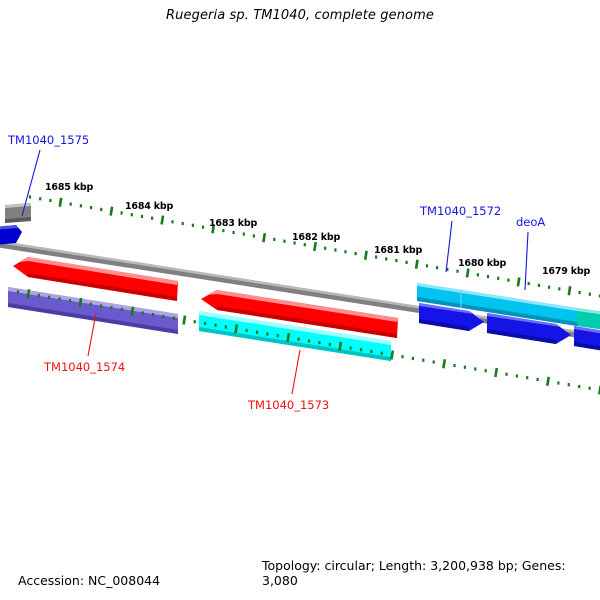 Image resolution: width=600 pixels, height=600 pixels. I want to click on ruler-tick-label-1: 1684 kbp, so click(149, 206).